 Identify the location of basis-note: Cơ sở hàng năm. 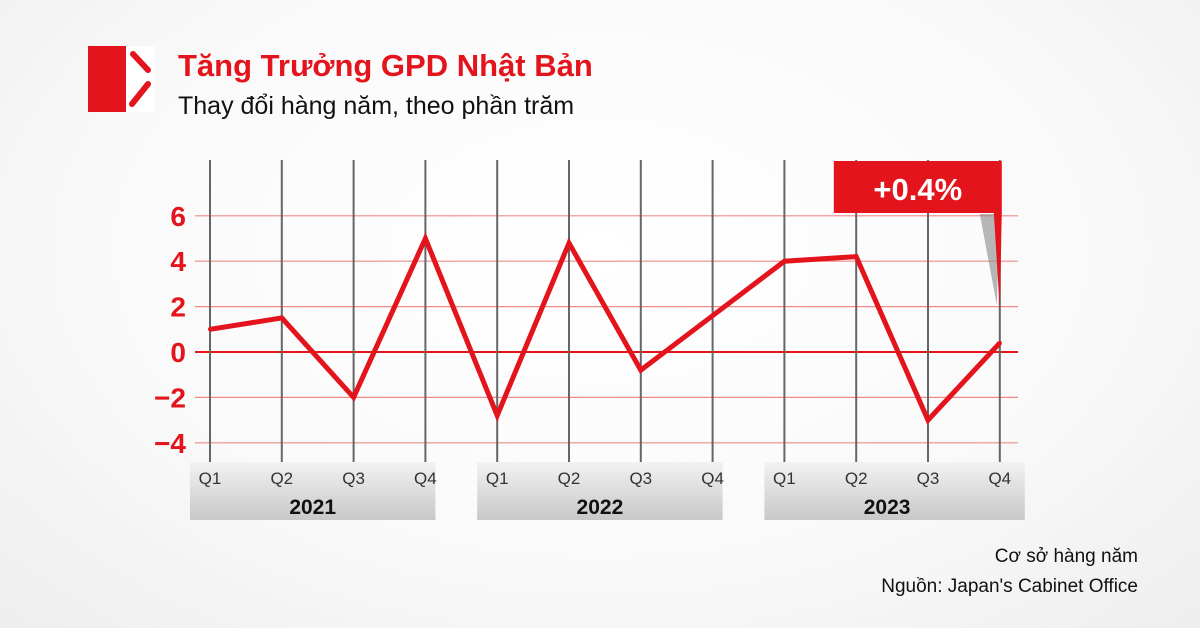
(1066, 556).